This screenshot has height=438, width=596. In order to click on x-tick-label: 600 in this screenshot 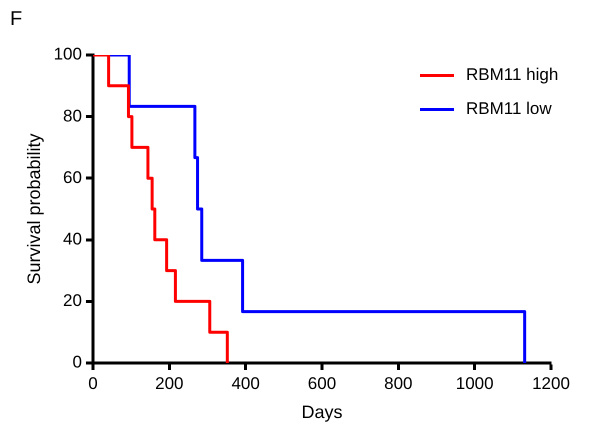, I will do `click(322, 383)`.